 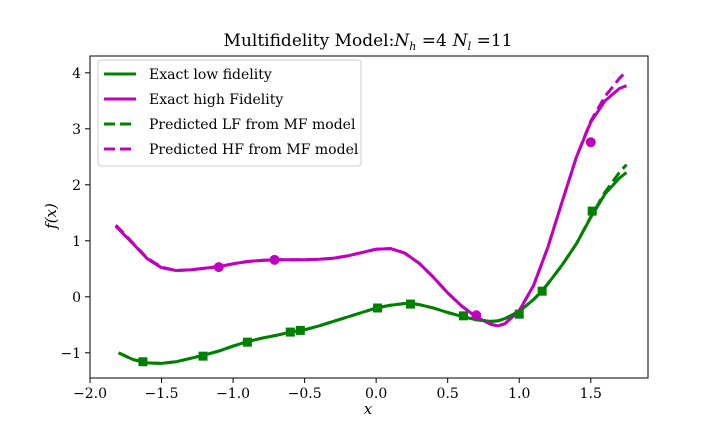 What do you see at coordinates (591, 394) in the screenshot?
I see `x-tick-label: 1.5` at bounding box center [591, 394].